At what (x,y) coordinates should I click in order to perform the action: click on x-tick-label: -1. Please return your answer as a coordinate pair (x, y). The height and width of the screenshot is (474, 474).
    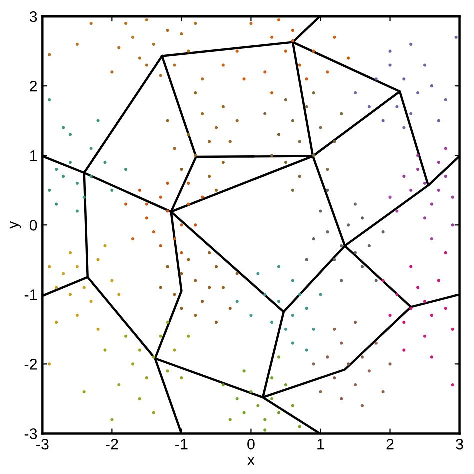
    Looking at the image, I should click on (182, 444).